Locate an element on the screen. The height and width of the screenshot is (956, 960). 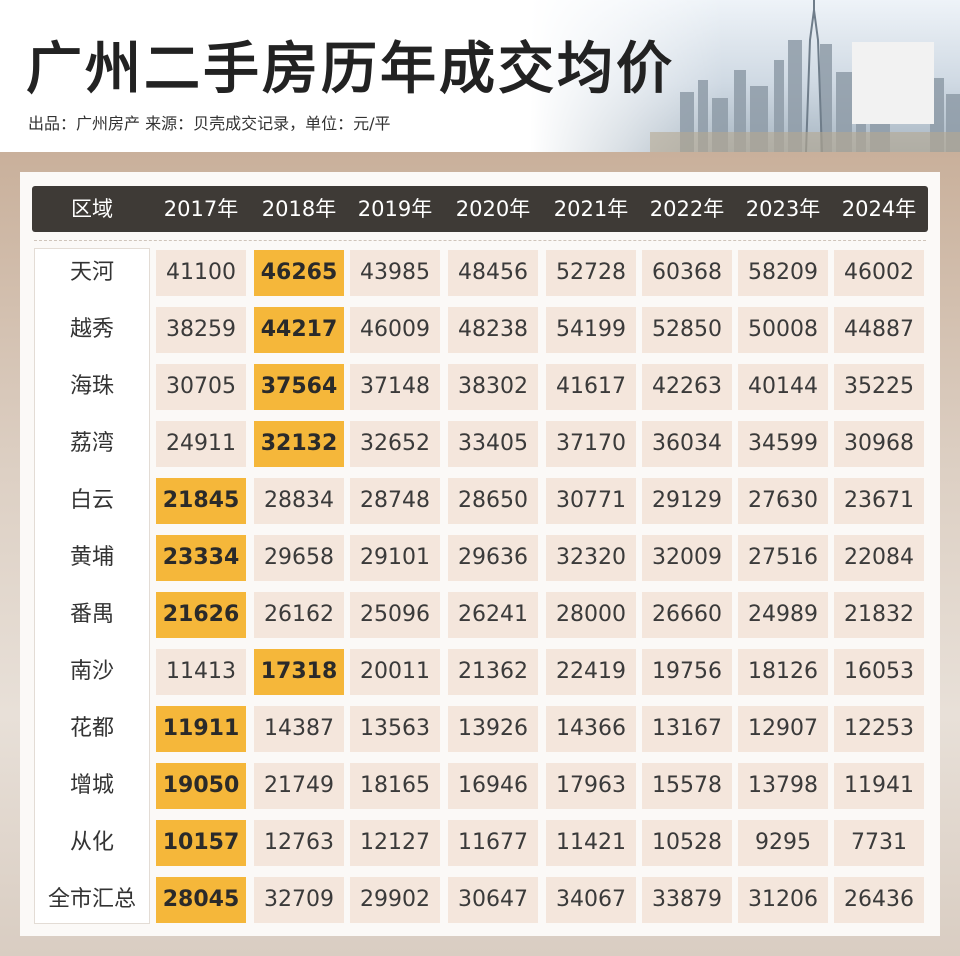
value-cell: 54199 is located at coordinates (591, 330).